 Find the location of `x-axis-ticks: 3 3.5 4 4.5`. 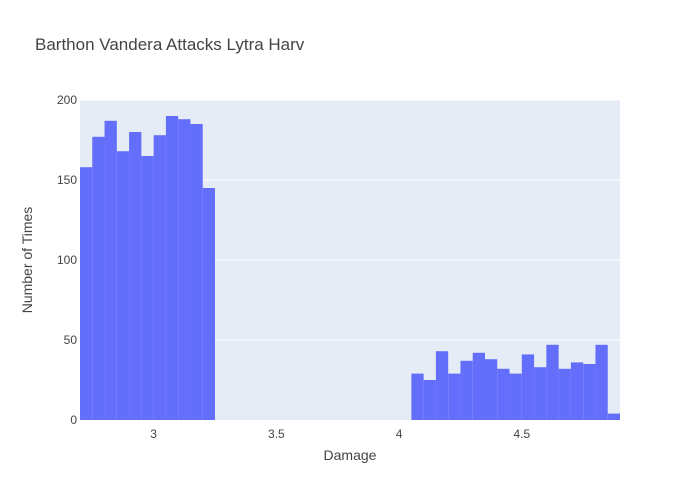

x-axis-ticks: 3 3.5 4 4.5 is located at coordinates (340, 434).